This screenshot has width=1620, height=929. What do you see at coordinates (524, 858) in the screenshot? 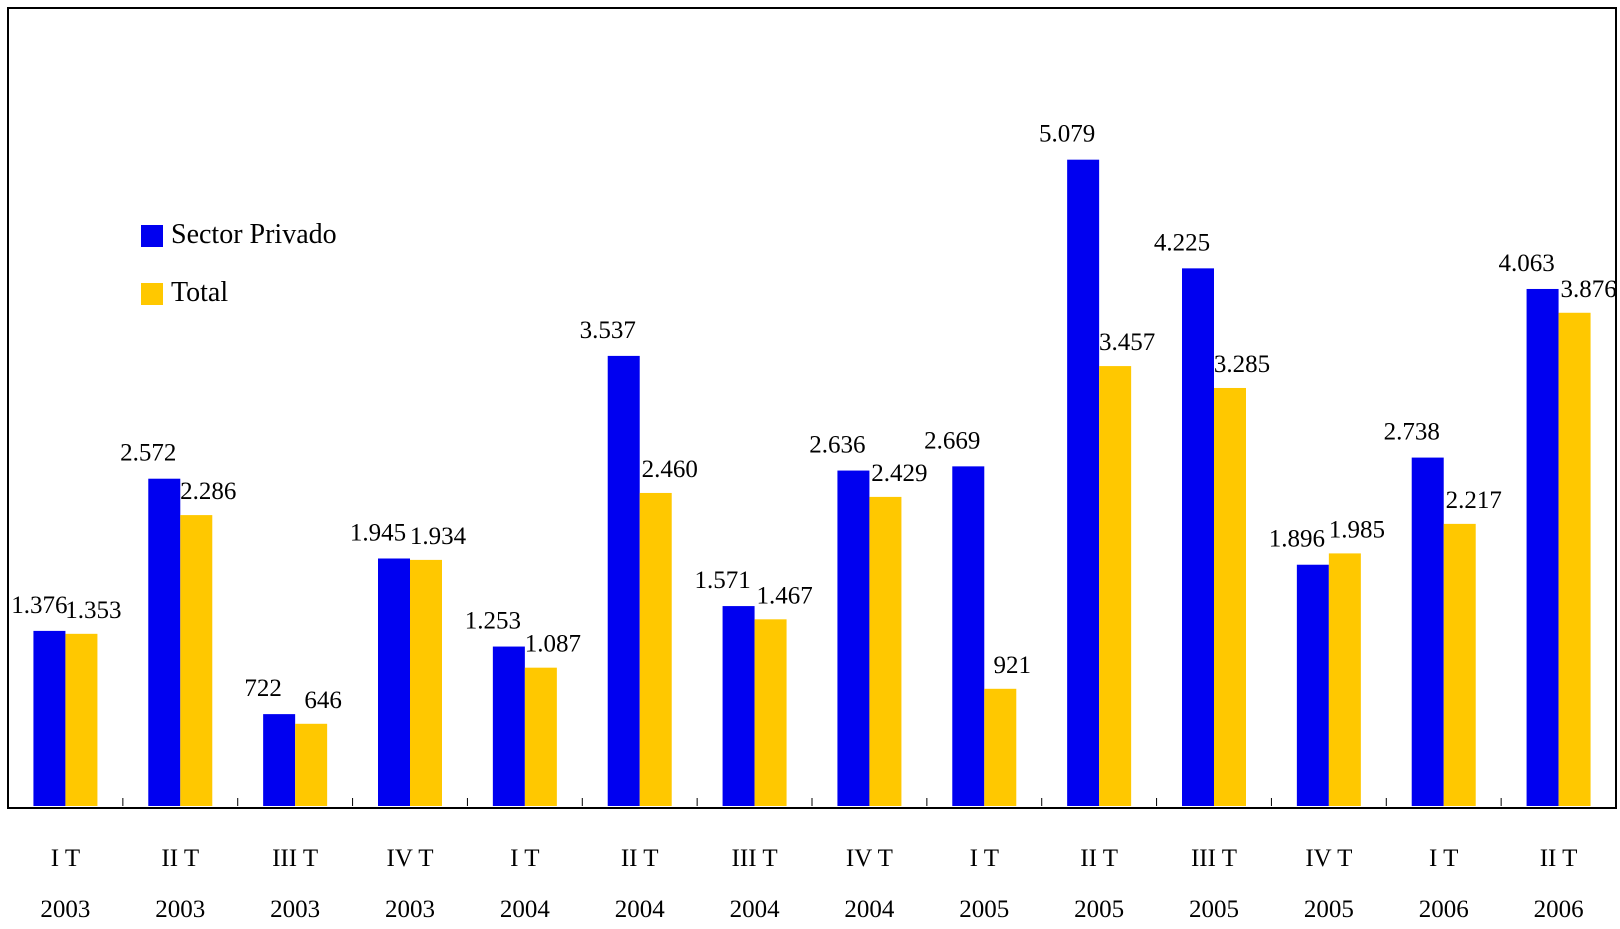
I see `x-label-quarter-4: I T` at bounding box center [524, 858].